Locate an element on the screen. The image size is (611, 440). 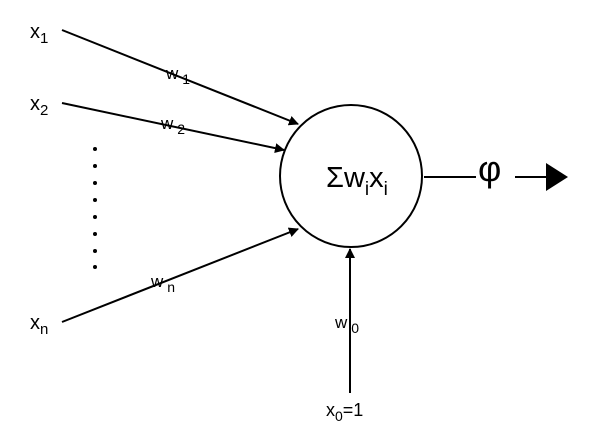
input-x1-label: x1 is located at coordinates (39, 34).